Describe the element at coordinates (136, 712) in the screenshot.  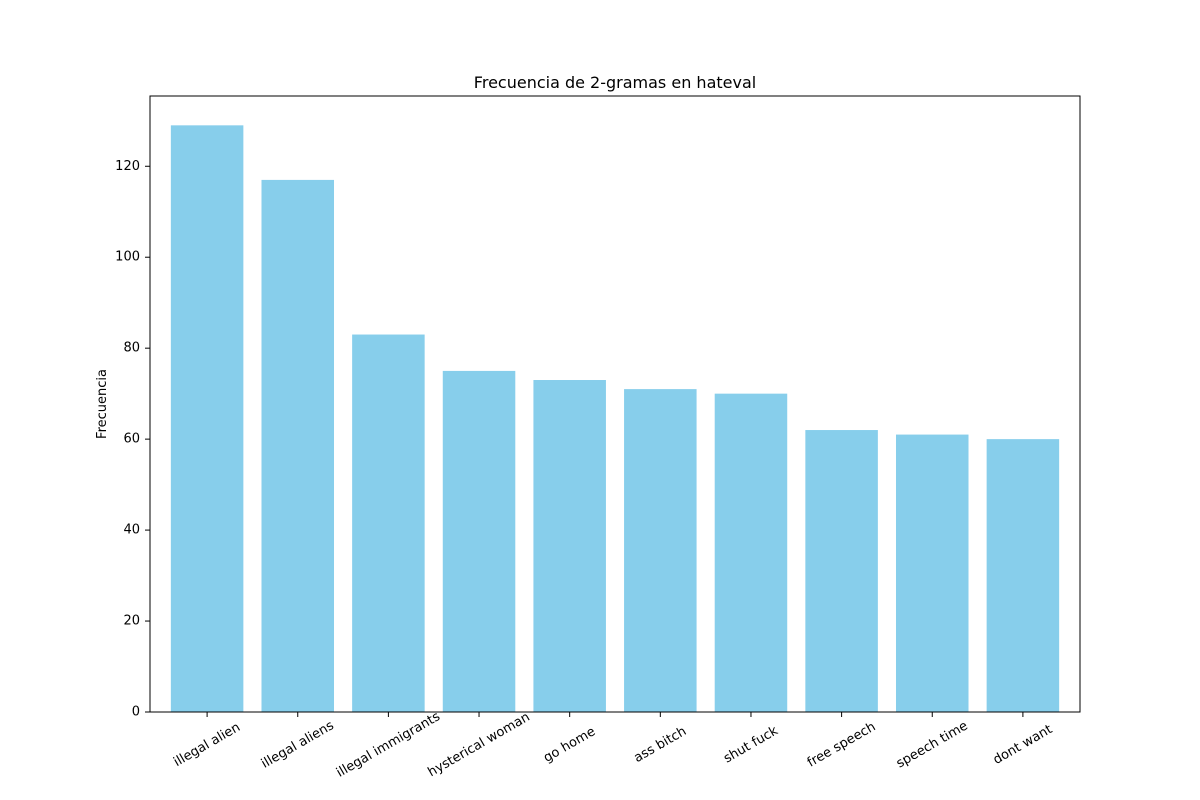
I see `y-tick-label: 0` at that location.